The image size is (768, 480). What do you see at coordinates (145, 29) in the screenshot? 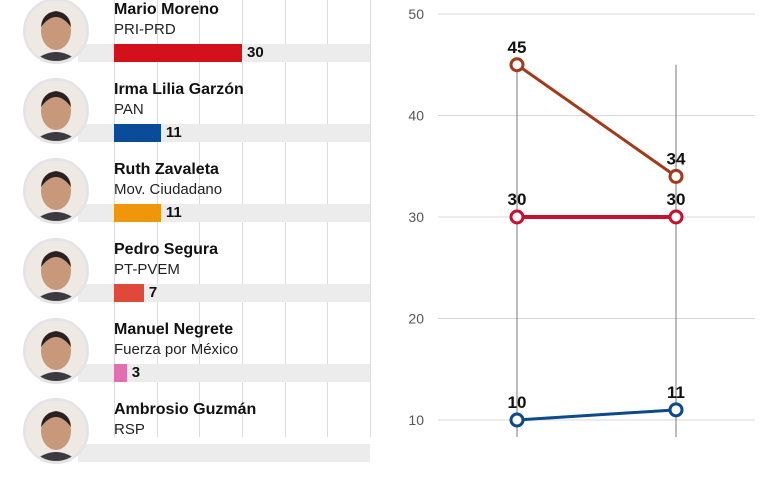
I see `candidate-party: PRI-PRD` at bounding box center [145, 29].